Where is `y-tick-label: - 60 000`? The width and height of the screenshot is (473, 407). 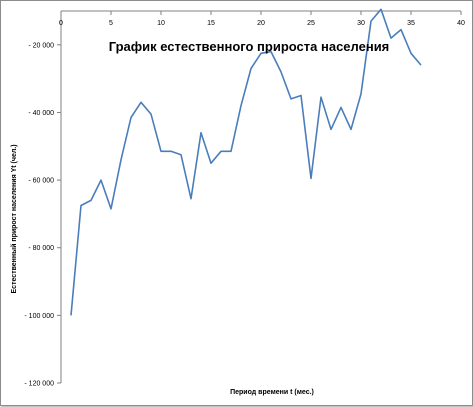 y-tick-label: - 60 000 is located at coordinates (41, 181).